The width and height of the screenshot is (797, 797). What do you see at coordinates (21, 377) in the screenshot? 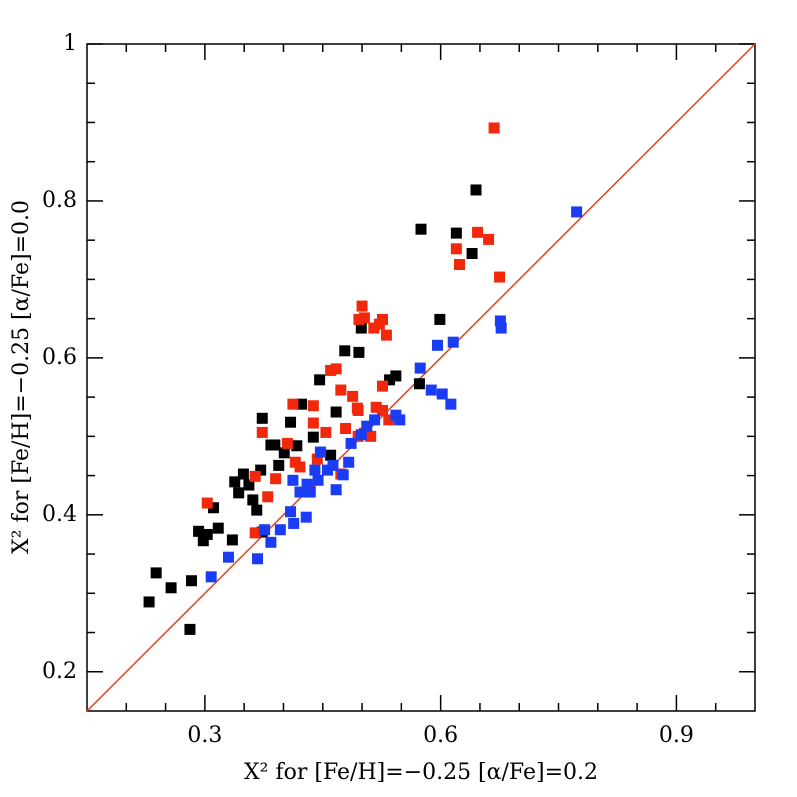
I see `y-axis-label: X² for [Fe/H]=−0.25 [α/Fe]=0.0` at bounding box center [21, 377].